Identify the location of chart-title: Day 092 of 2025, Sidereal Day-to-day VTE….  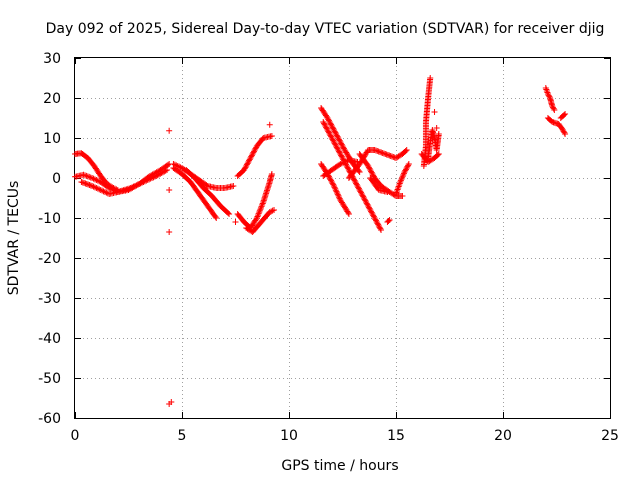
(325, 29).